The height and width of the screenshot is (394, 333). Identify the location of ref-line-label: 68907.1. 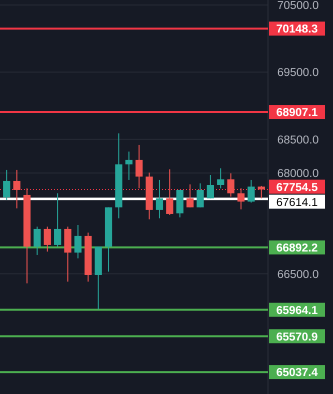
(297, 113).